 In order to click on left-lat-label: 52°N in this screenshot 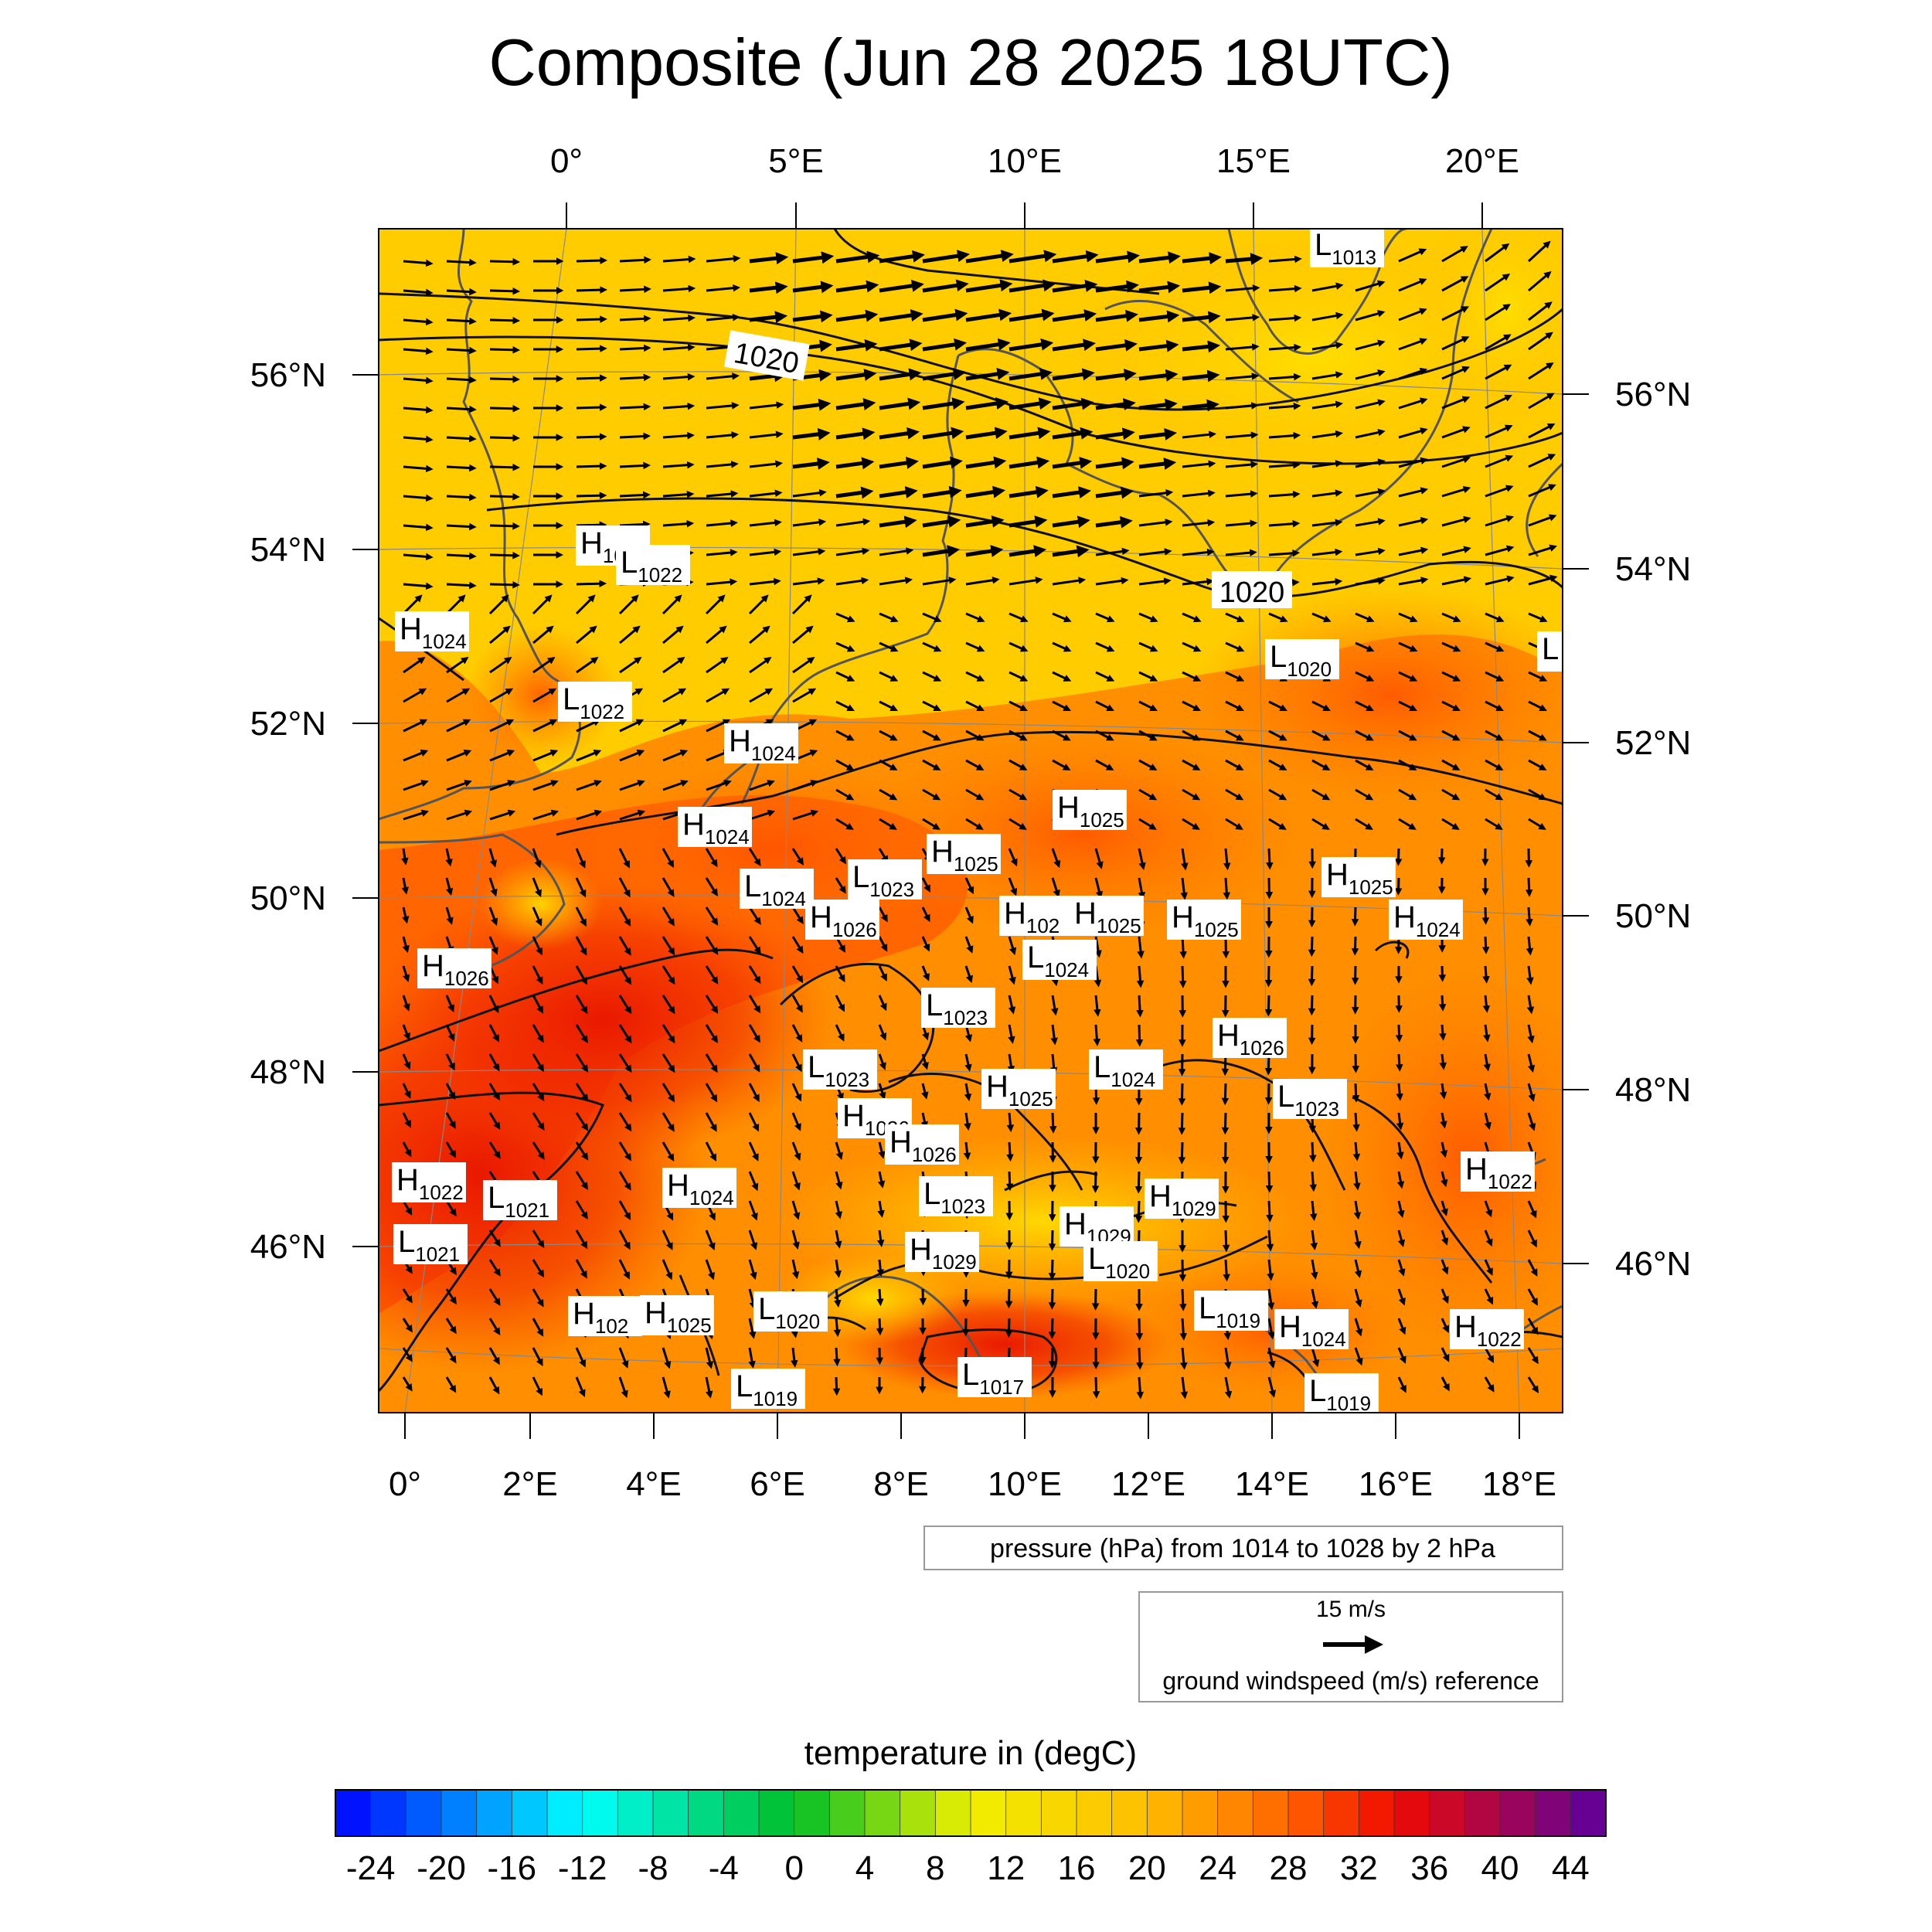, I will do `click(288, 724)`.